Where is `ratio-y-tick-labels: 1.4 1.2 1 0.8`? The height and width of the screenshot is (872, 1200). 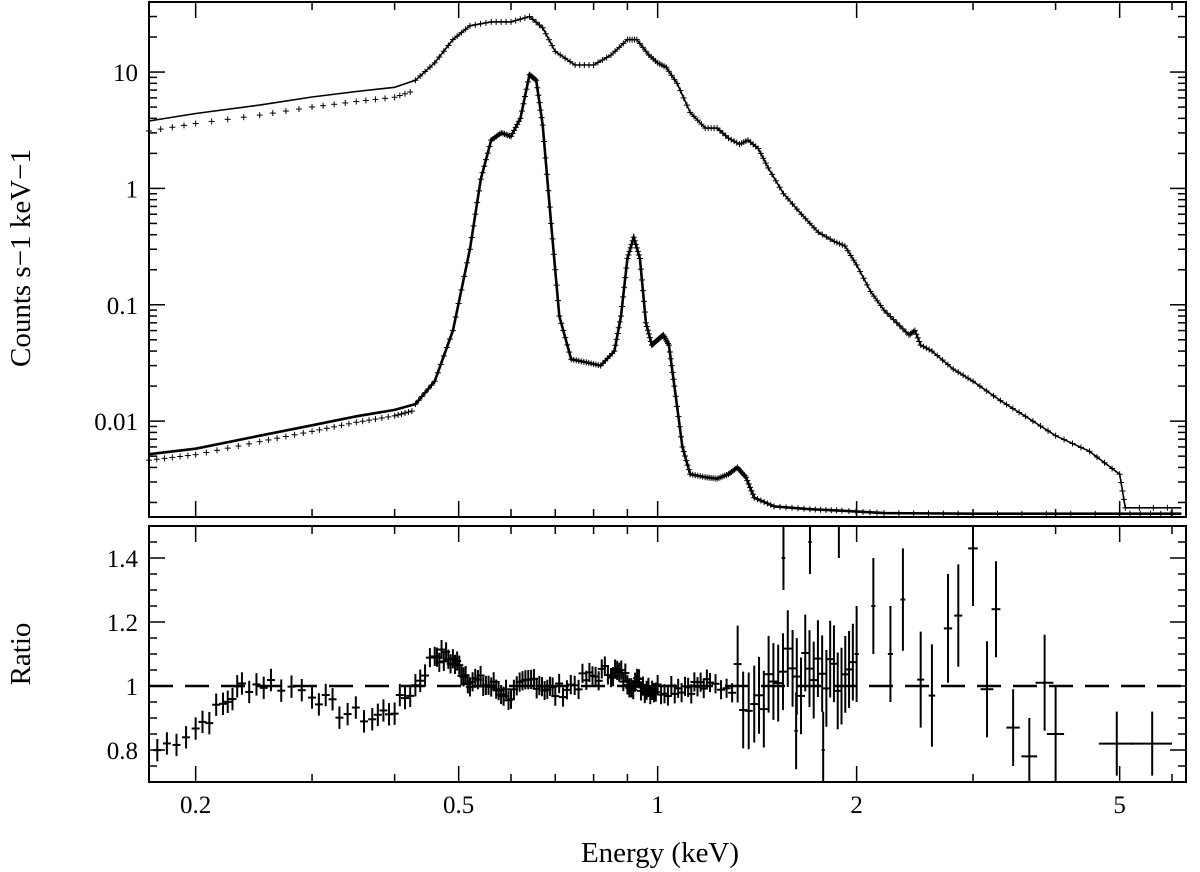
ratio-y-tick-labels: 1.4 1.2 1 0.8 is located at coordinates (123, 655).